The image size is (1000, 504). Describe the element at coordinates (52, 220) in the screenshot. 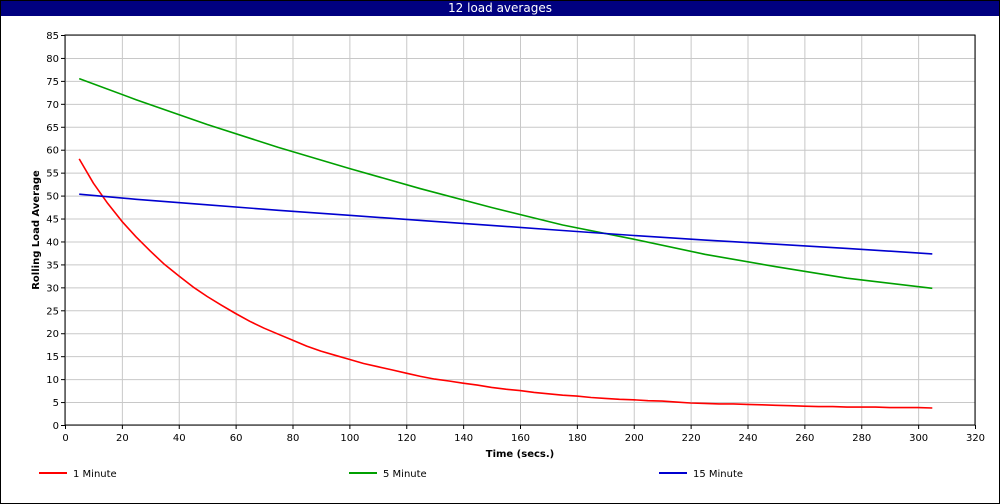

I see `y-tick-label: 45` at that location.